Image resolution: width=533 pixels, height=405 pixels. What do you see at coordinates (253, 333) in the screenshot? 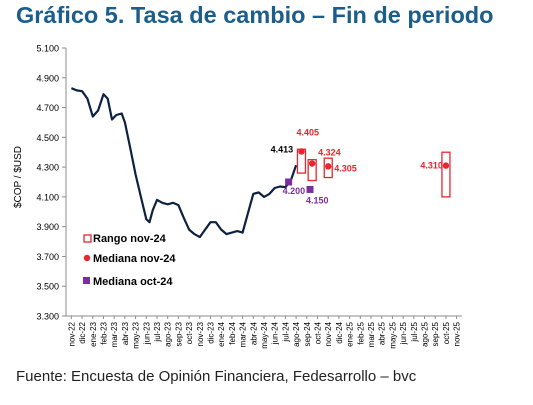
I see `x-tick-label: abr-24` at bounding box center [253, 333].